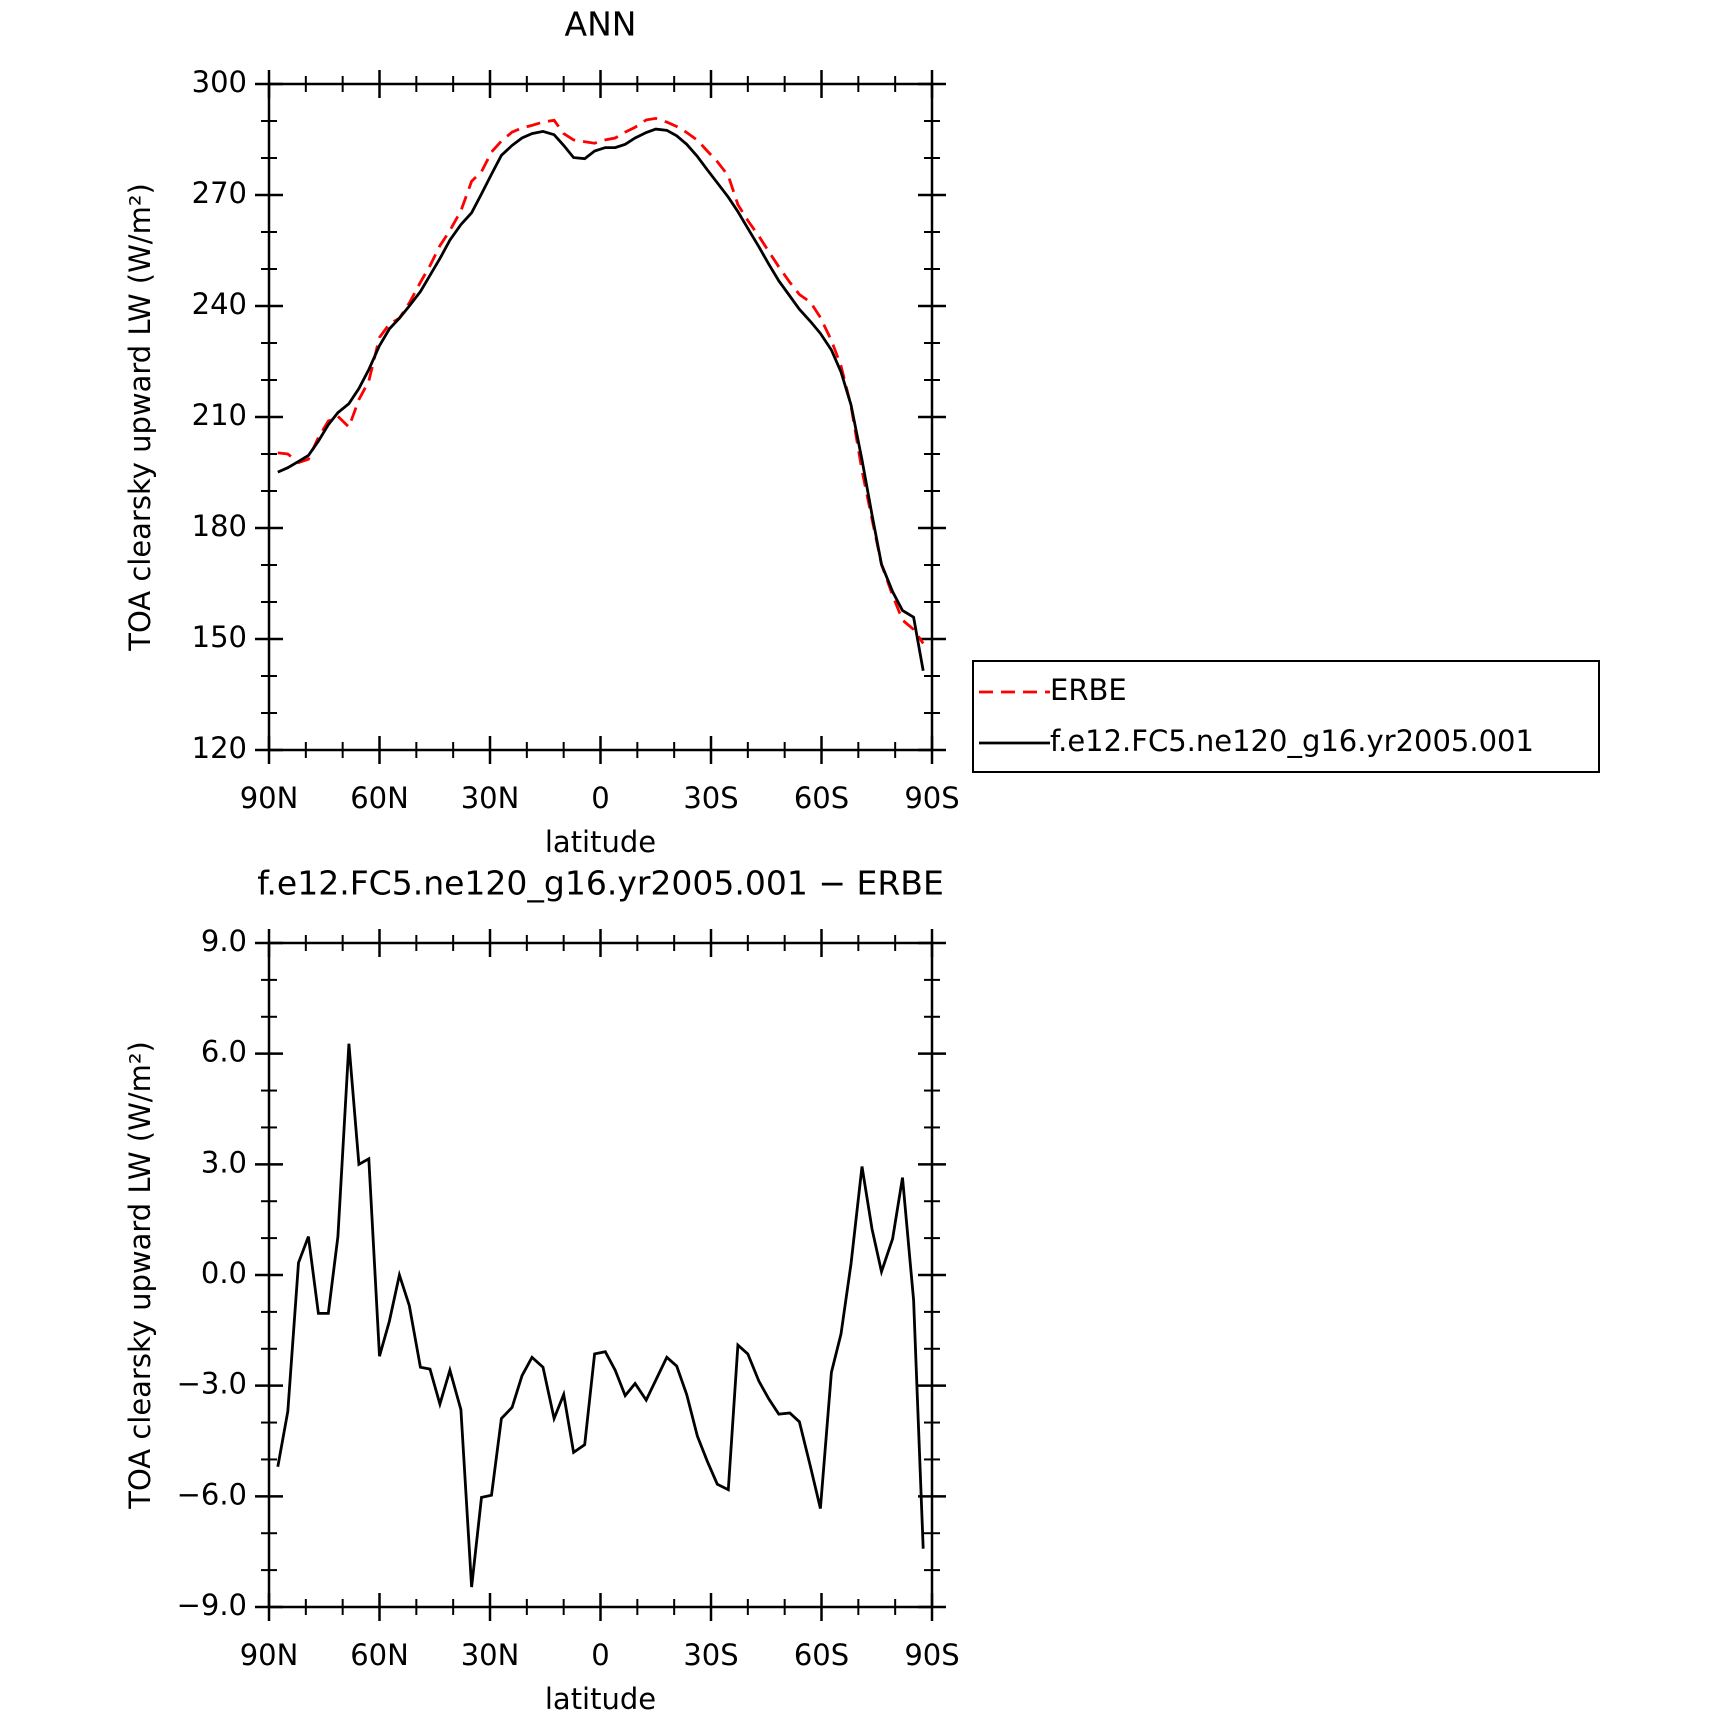 The height and width of the screenshot is (1723, 1710). I want to click on y-tick-label: 270, so click(219, 193).